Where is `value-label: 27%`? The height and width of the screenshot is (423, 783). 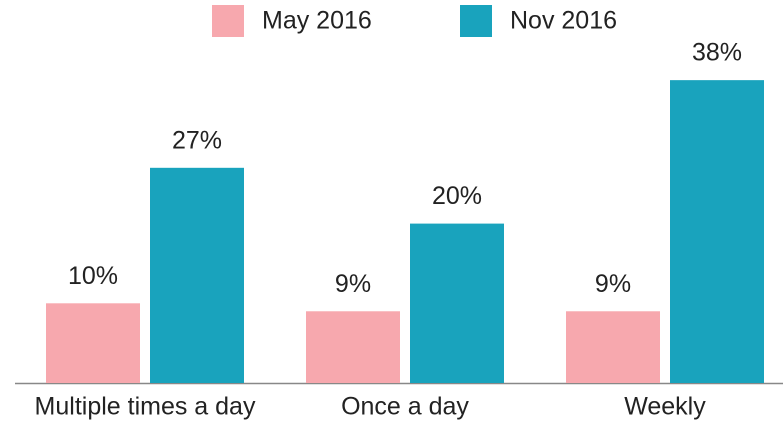
value-label: 27% is located at coordinates (197, 140).